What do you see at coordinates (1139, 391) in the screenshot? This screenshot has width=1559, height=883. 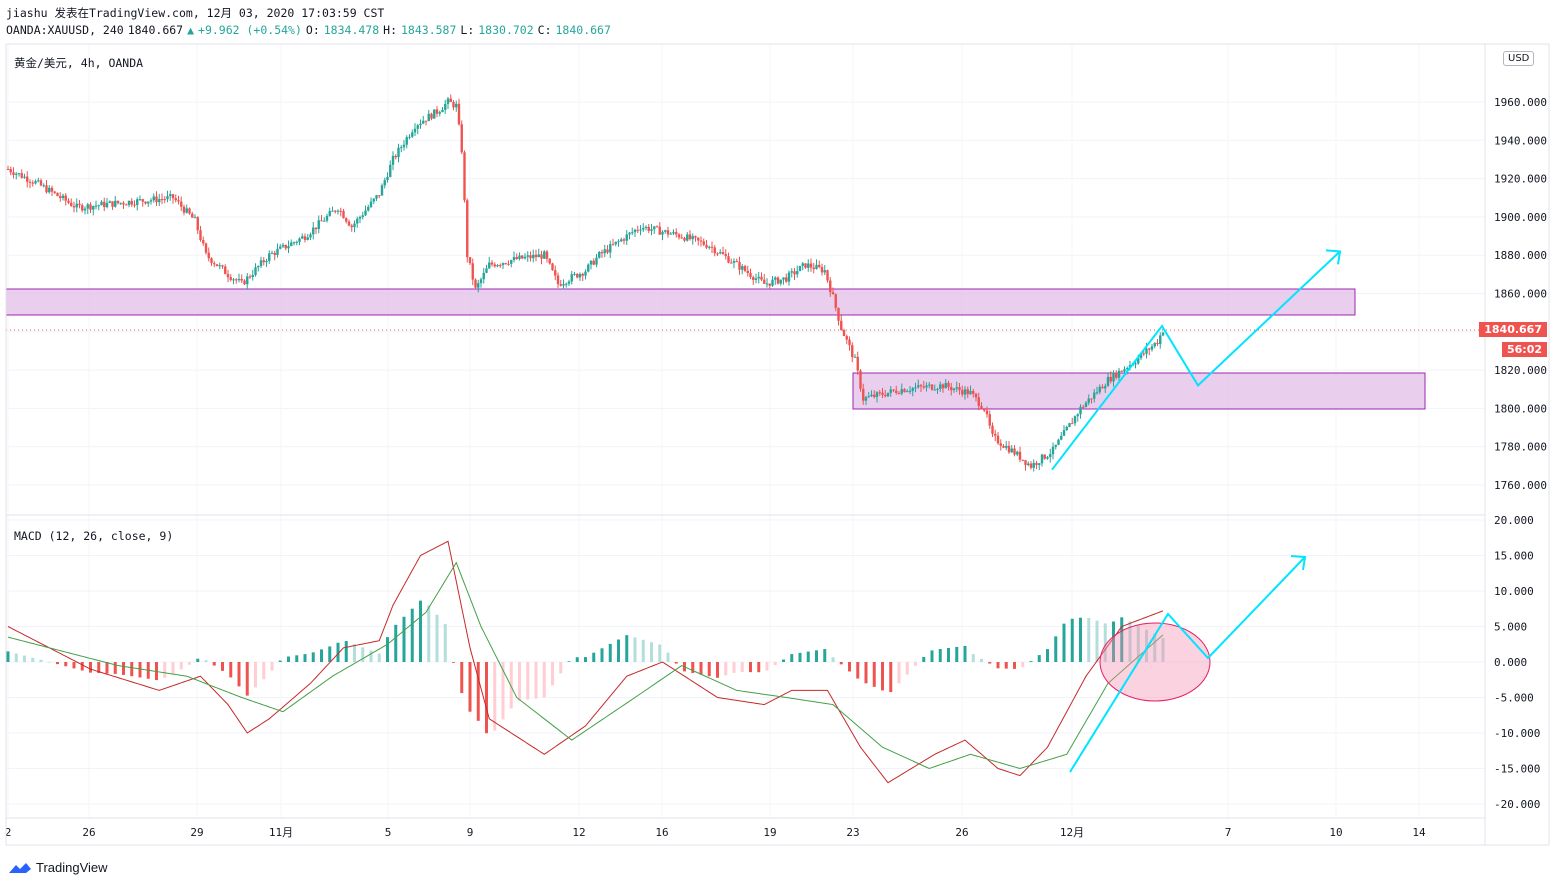 I see `support-zone` at bounding box center [1139, 391].